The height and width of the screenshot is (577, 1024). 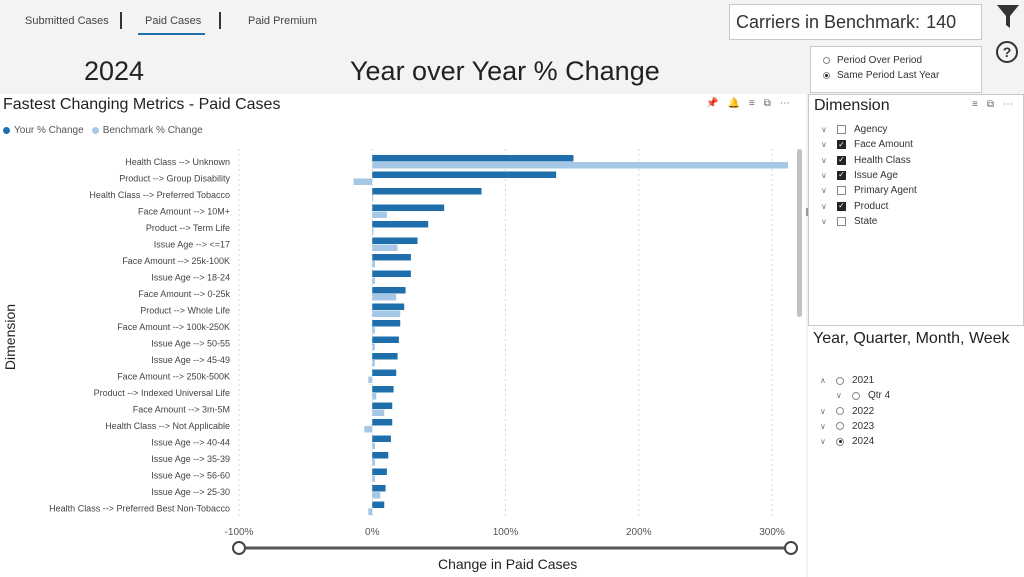 What do you see at coordinates (185, 311) in the screenshot?
I see `category-label: Product --> Whole Life` at bounding box center [185, 311].